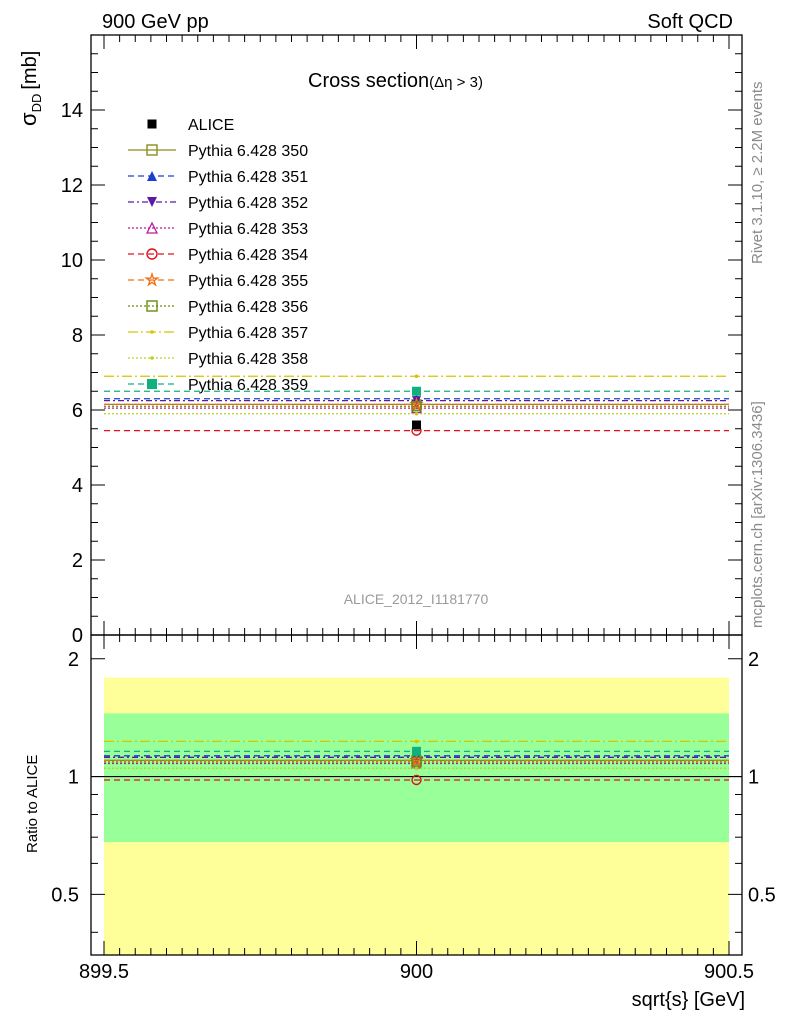  Describe the element at coordinates (248, 281) in the screenshot. I see `legend-label-6: Pythia 6.428 355` at that location.